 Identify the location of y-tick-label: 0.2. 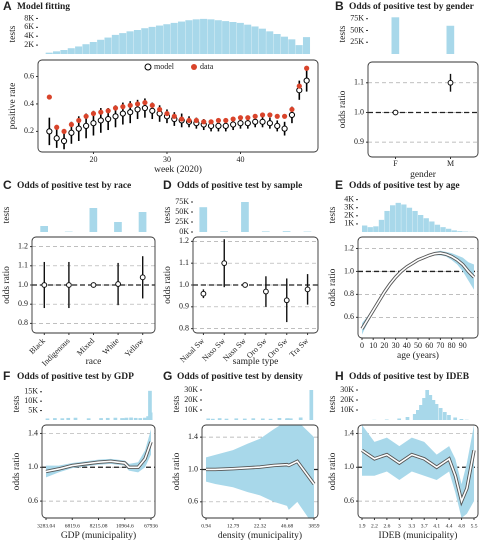
(29, 130).